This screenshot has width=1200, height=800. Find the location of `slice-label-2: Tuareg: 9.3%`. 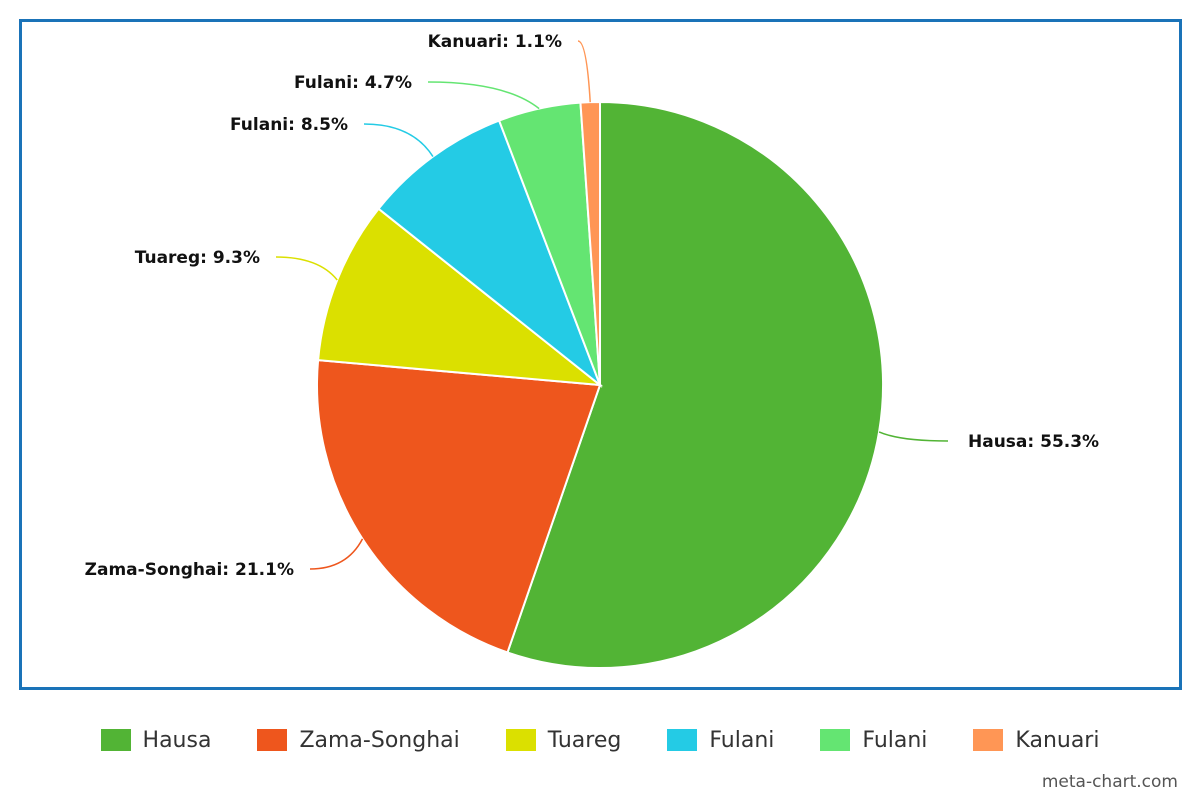

slice-label-2: Tuareg: 9.3% is located at coordinates (197, 258).